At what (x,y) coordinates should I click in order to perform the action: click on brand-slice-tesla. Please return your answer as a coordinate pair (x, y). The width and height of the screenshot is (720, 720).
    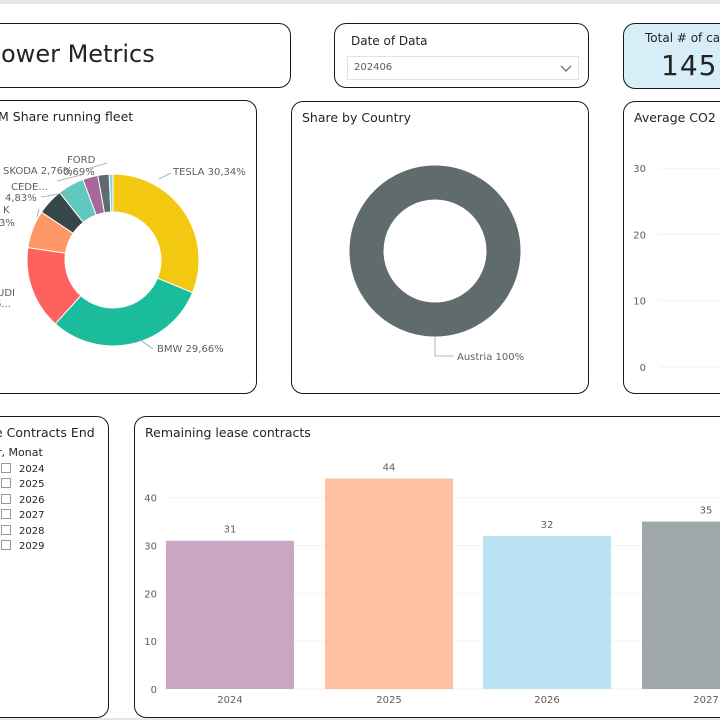
    Looking at the image, I should click on (156, 233).